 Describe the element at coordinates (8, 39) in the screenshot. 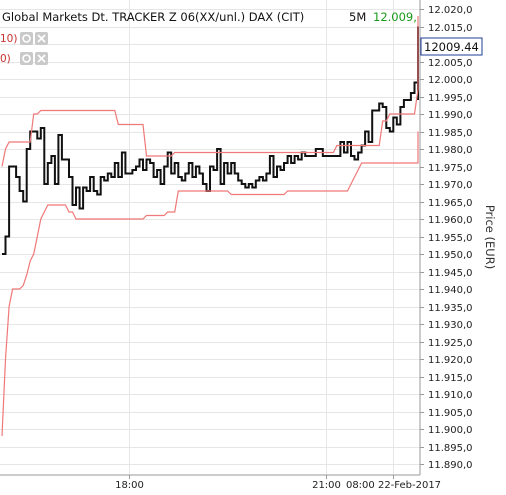

I see `indicator-label-1: 10)` at that location.